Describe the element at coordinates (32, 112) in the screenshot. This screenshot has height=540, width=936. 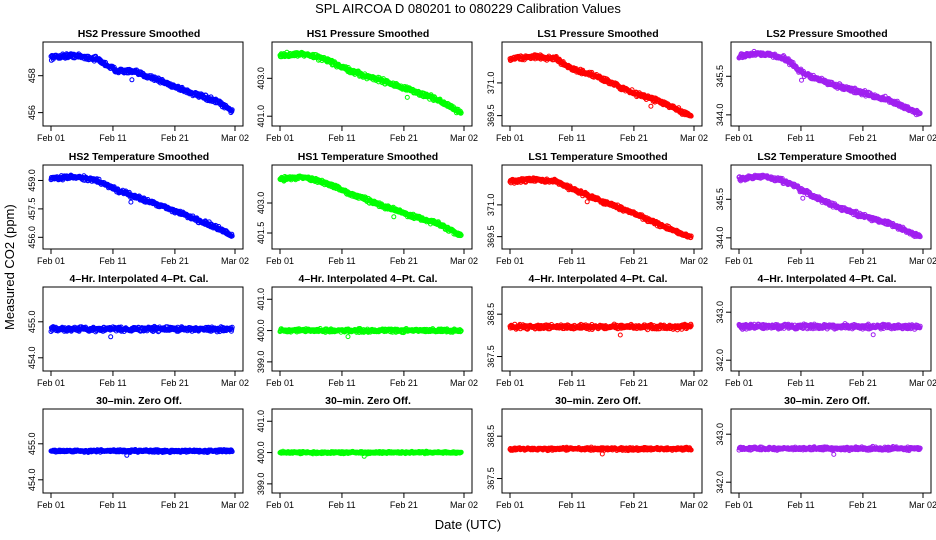
I see `y-tick-label: 456` at that location.